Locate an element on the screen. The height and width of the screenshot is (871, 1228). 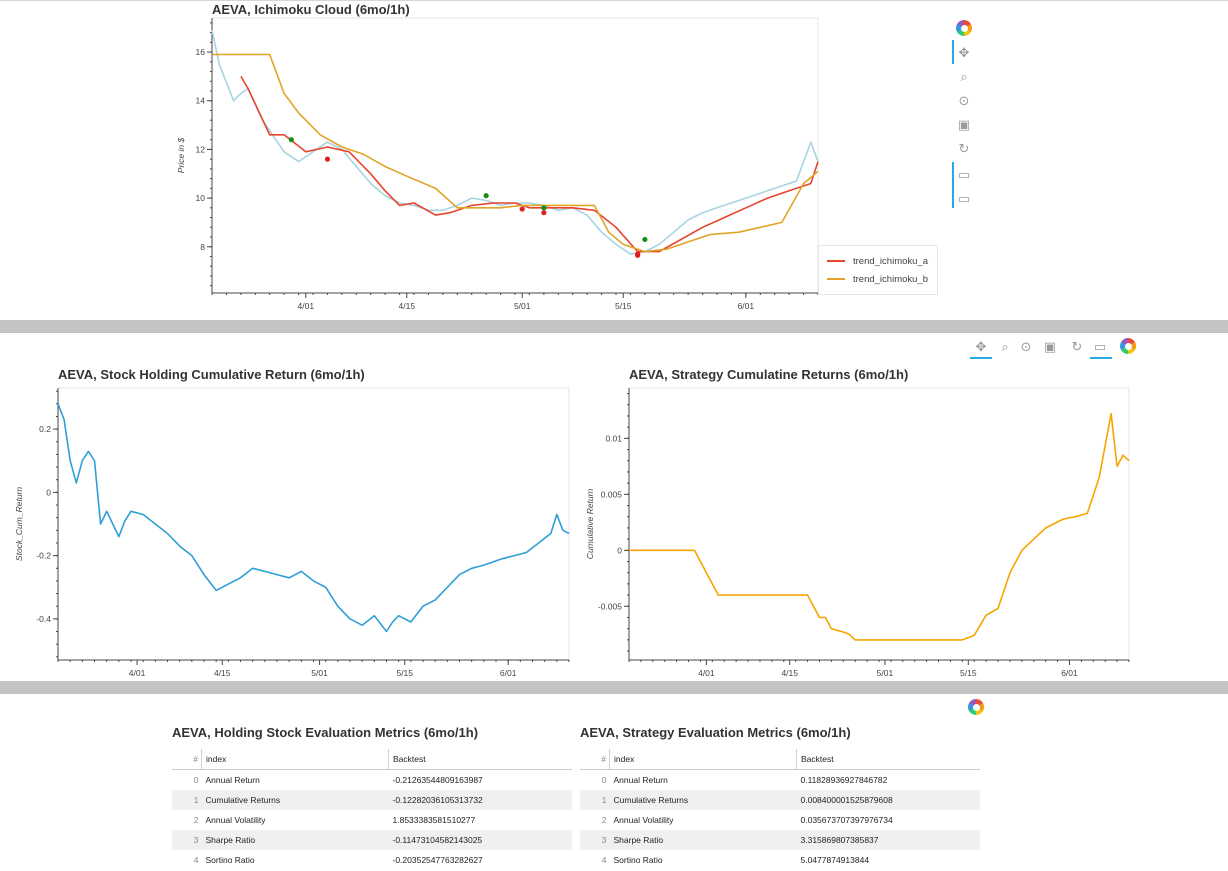
hover-icon-2: ▭ is located at coordinates (964, 198).